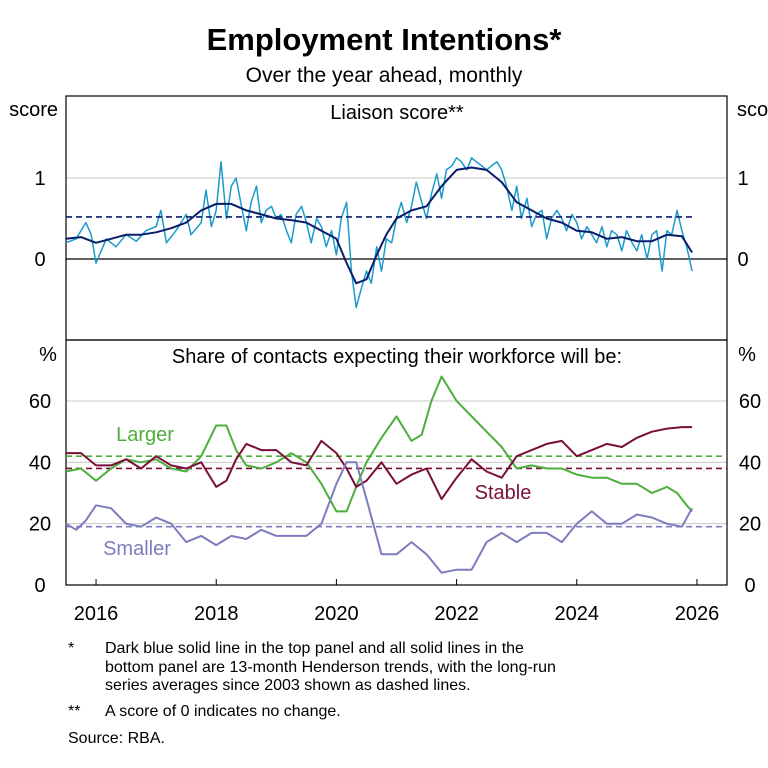 Image resolution: width=768 pixels, height=768 pixels. I want to click on bottom-y-tick-label-left: 20, so click(40, 525).